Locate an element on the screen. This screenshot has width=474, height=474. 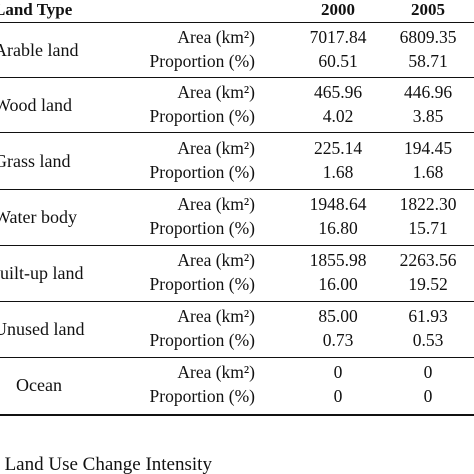
proportion-2005-value: 0 is located at coordinates (428, 396).